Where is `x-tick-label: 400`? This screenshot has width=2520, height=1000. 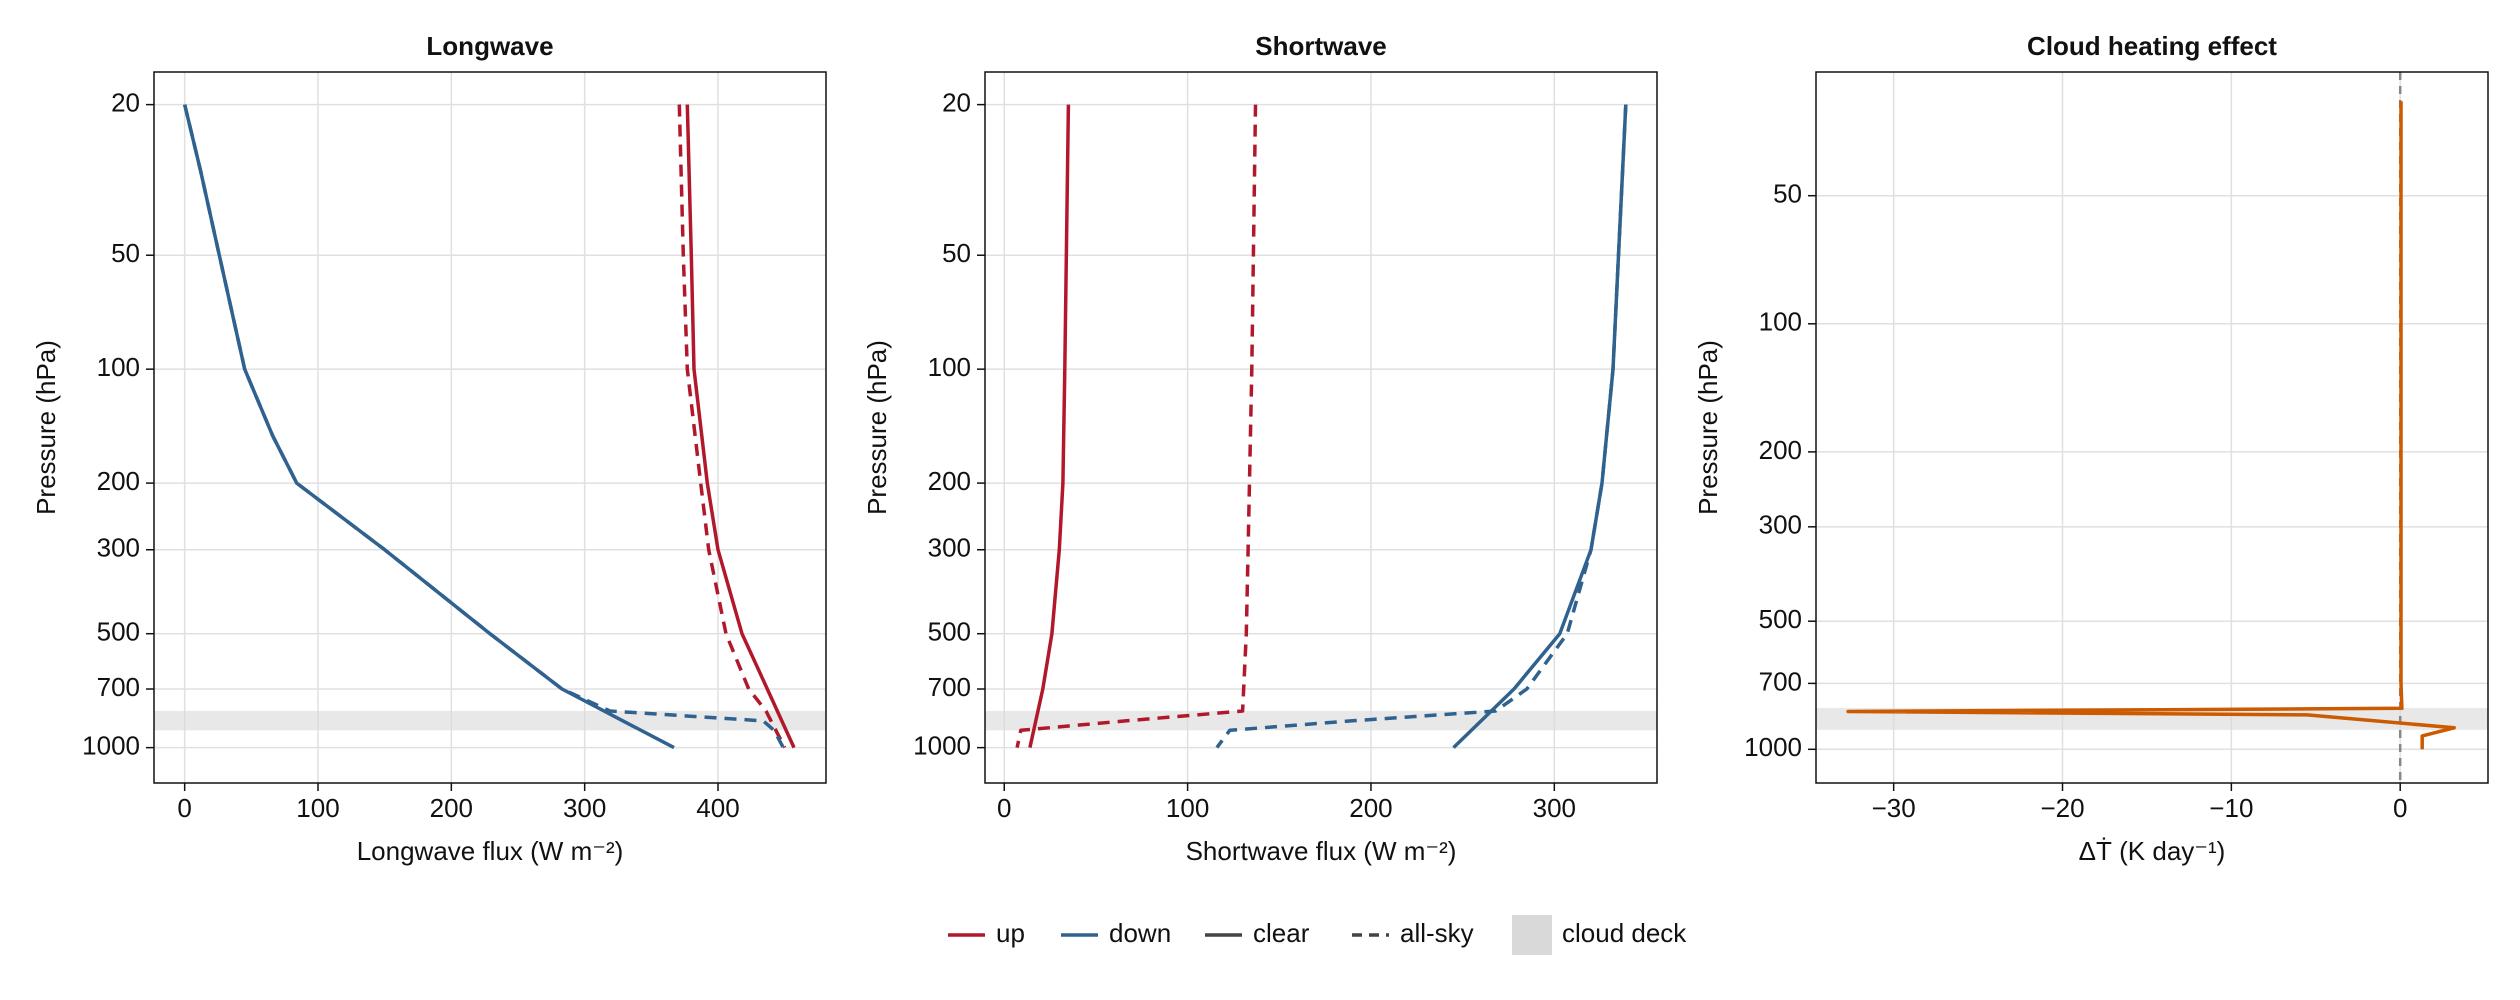 x-tick-label: 400 is located at coordinates (717, 808).